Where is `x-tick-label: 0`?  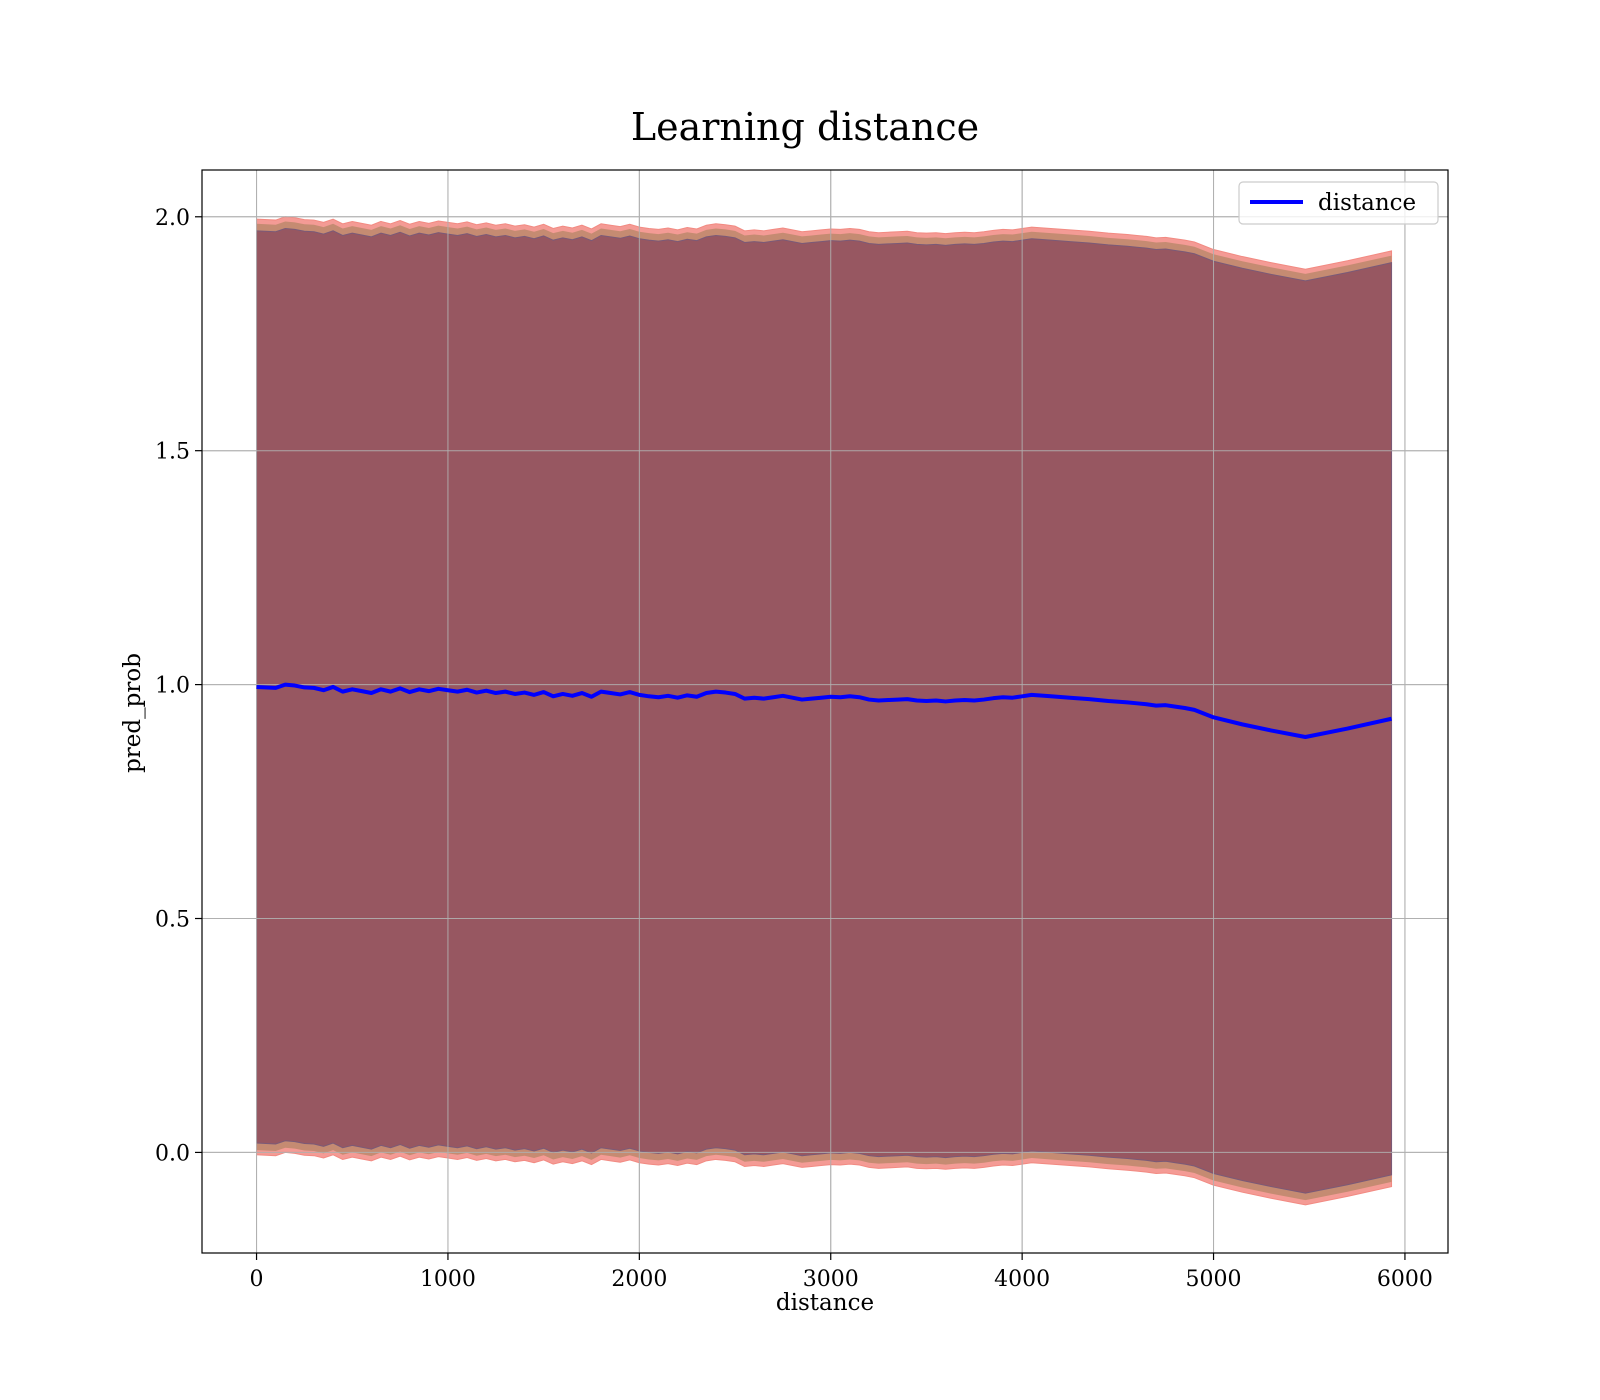 x-tick-label: 0 is located at coordinates (257, 1279).